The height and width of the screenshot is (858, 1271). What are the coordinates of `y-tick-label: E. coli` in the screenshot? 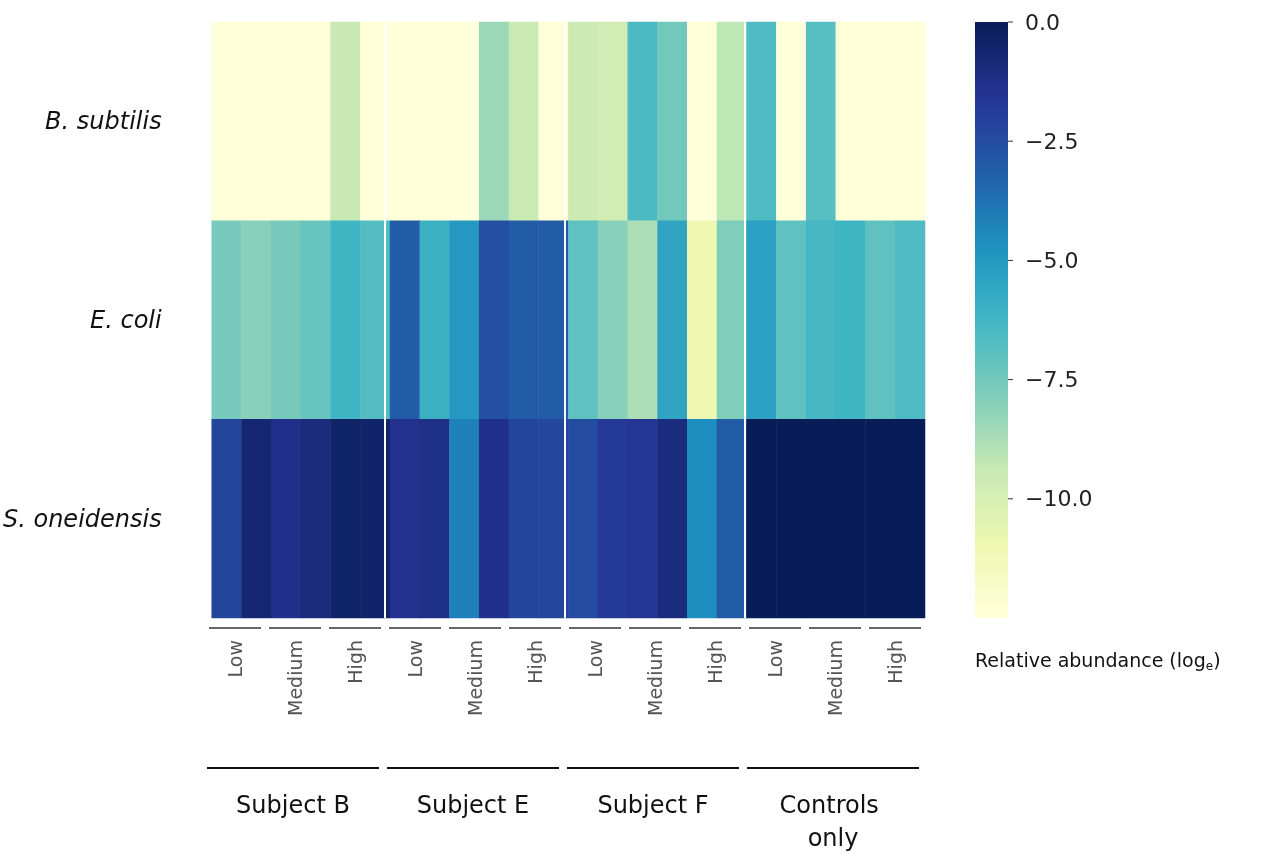 It's located at (126, 320).